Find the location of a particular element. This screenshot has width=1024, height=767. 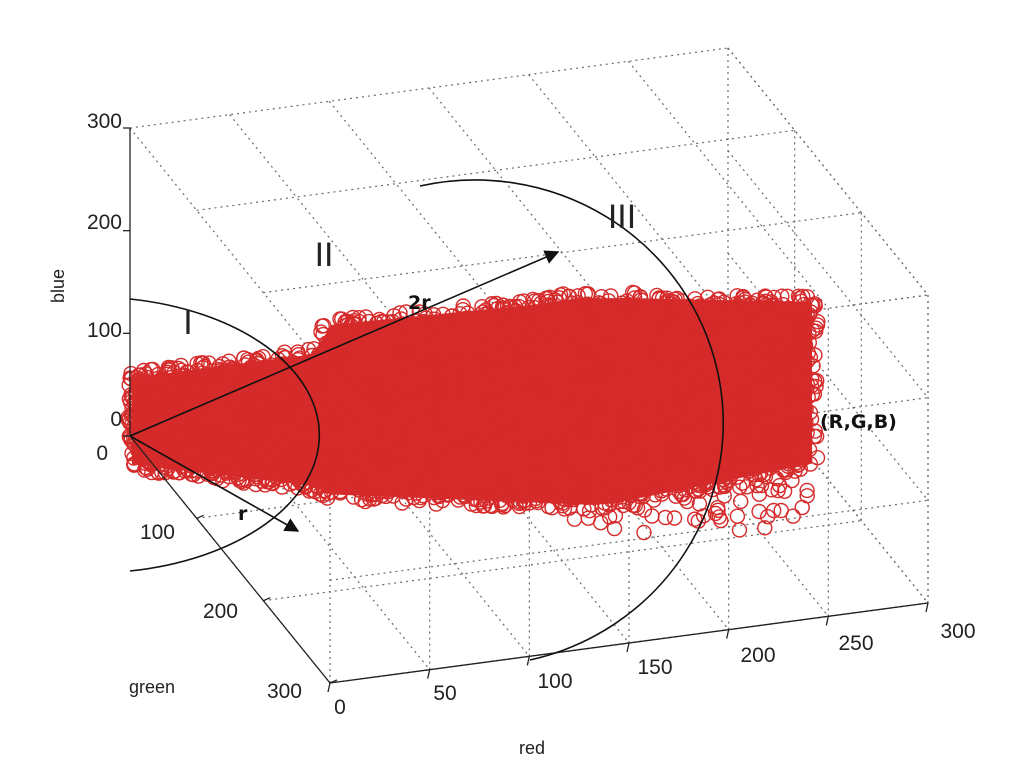

z-tick-label: 100 is located at coordinates (104, 330).